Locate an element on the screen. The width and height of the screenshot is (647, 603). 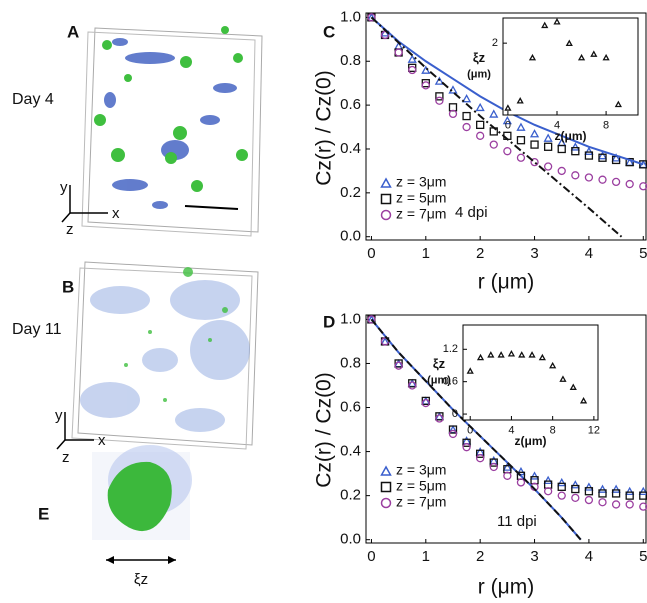
annotation: 4 dpi is located at coordinates (471, 212).